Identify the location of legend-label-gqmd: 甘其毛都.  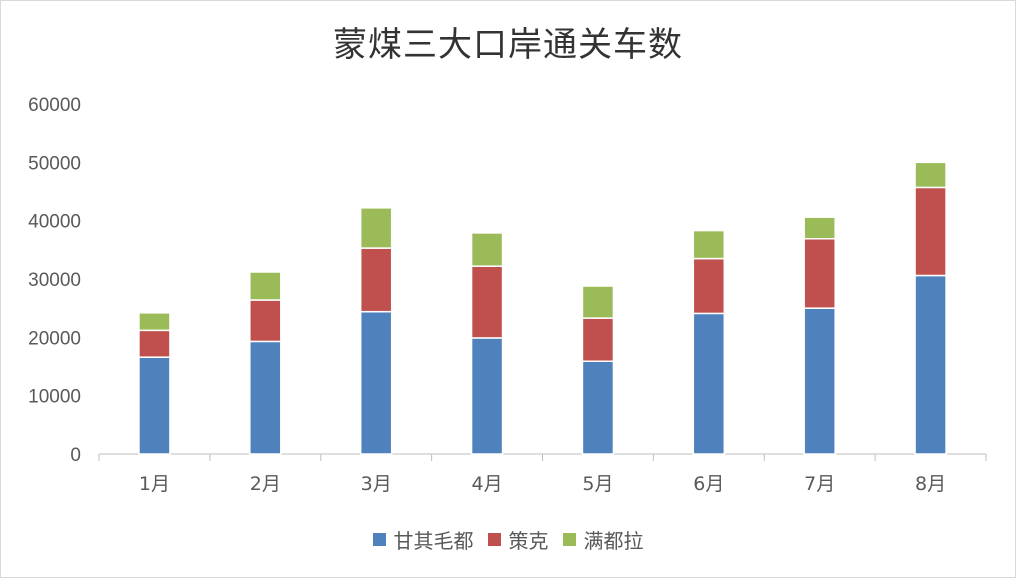
(433, 541).